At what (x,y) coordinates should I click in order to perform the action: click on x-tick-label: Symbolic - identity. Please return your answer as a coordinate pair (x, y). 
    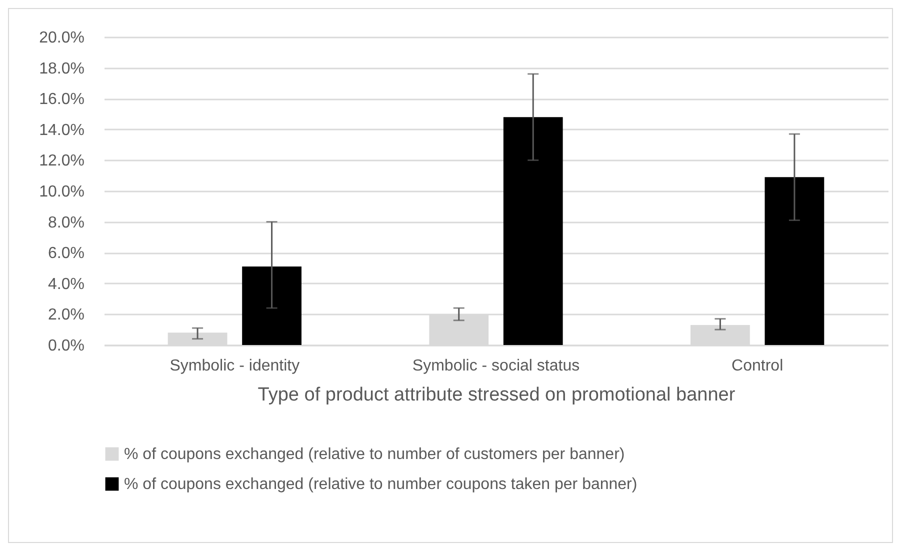
    Looking at the image, I should click on (235, 366).